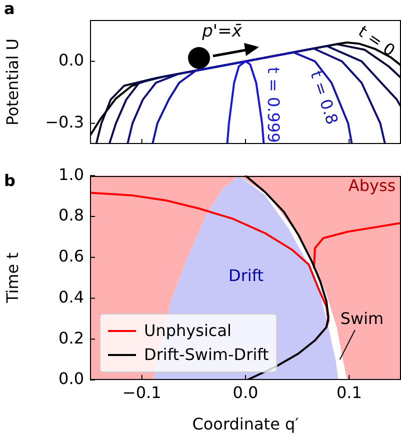 Image resolution: width=401 pixels, height=439 pixels. I want to click on annotation: Swim, so click(362, 318).